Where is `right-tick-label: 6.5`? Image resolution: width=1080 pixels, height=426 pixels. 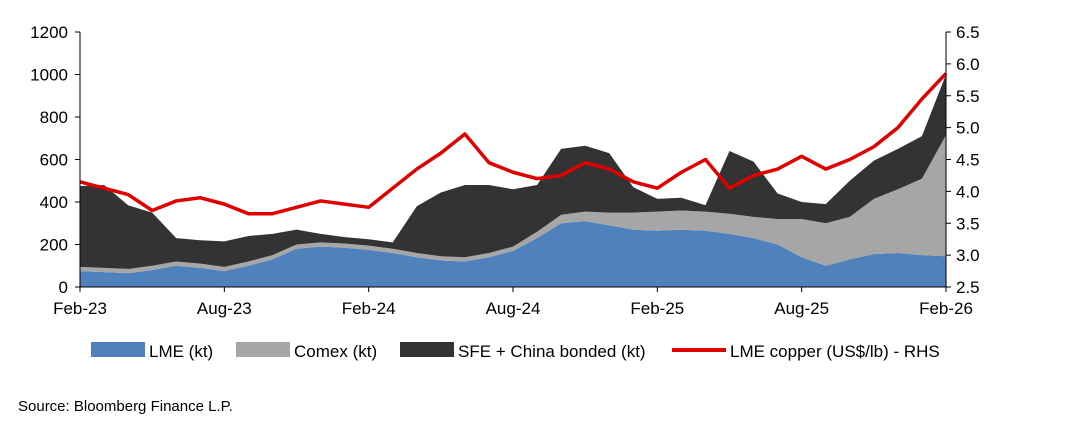 right-tick-label: 6.5 is located at coordinates (968, 32).